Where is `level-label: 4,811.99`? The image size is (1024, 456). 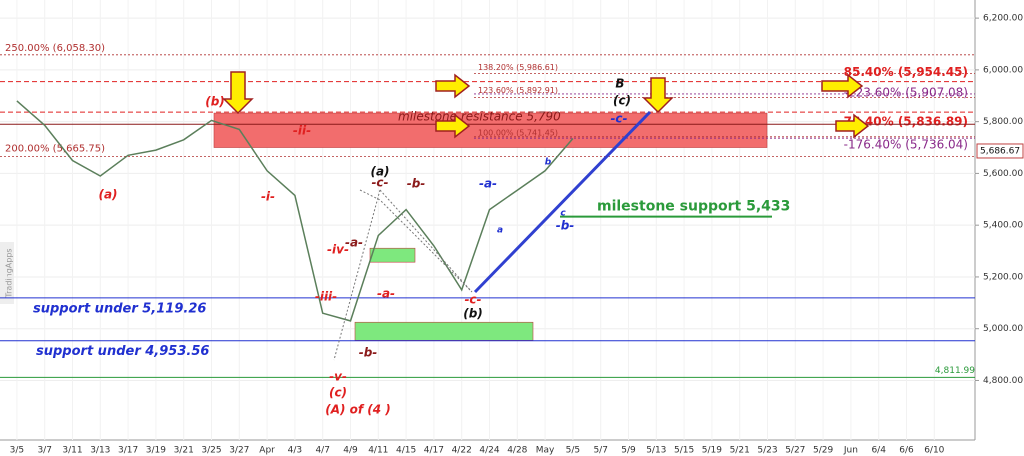 level-label: 4,811.99 is located at coordinates (955, 371).